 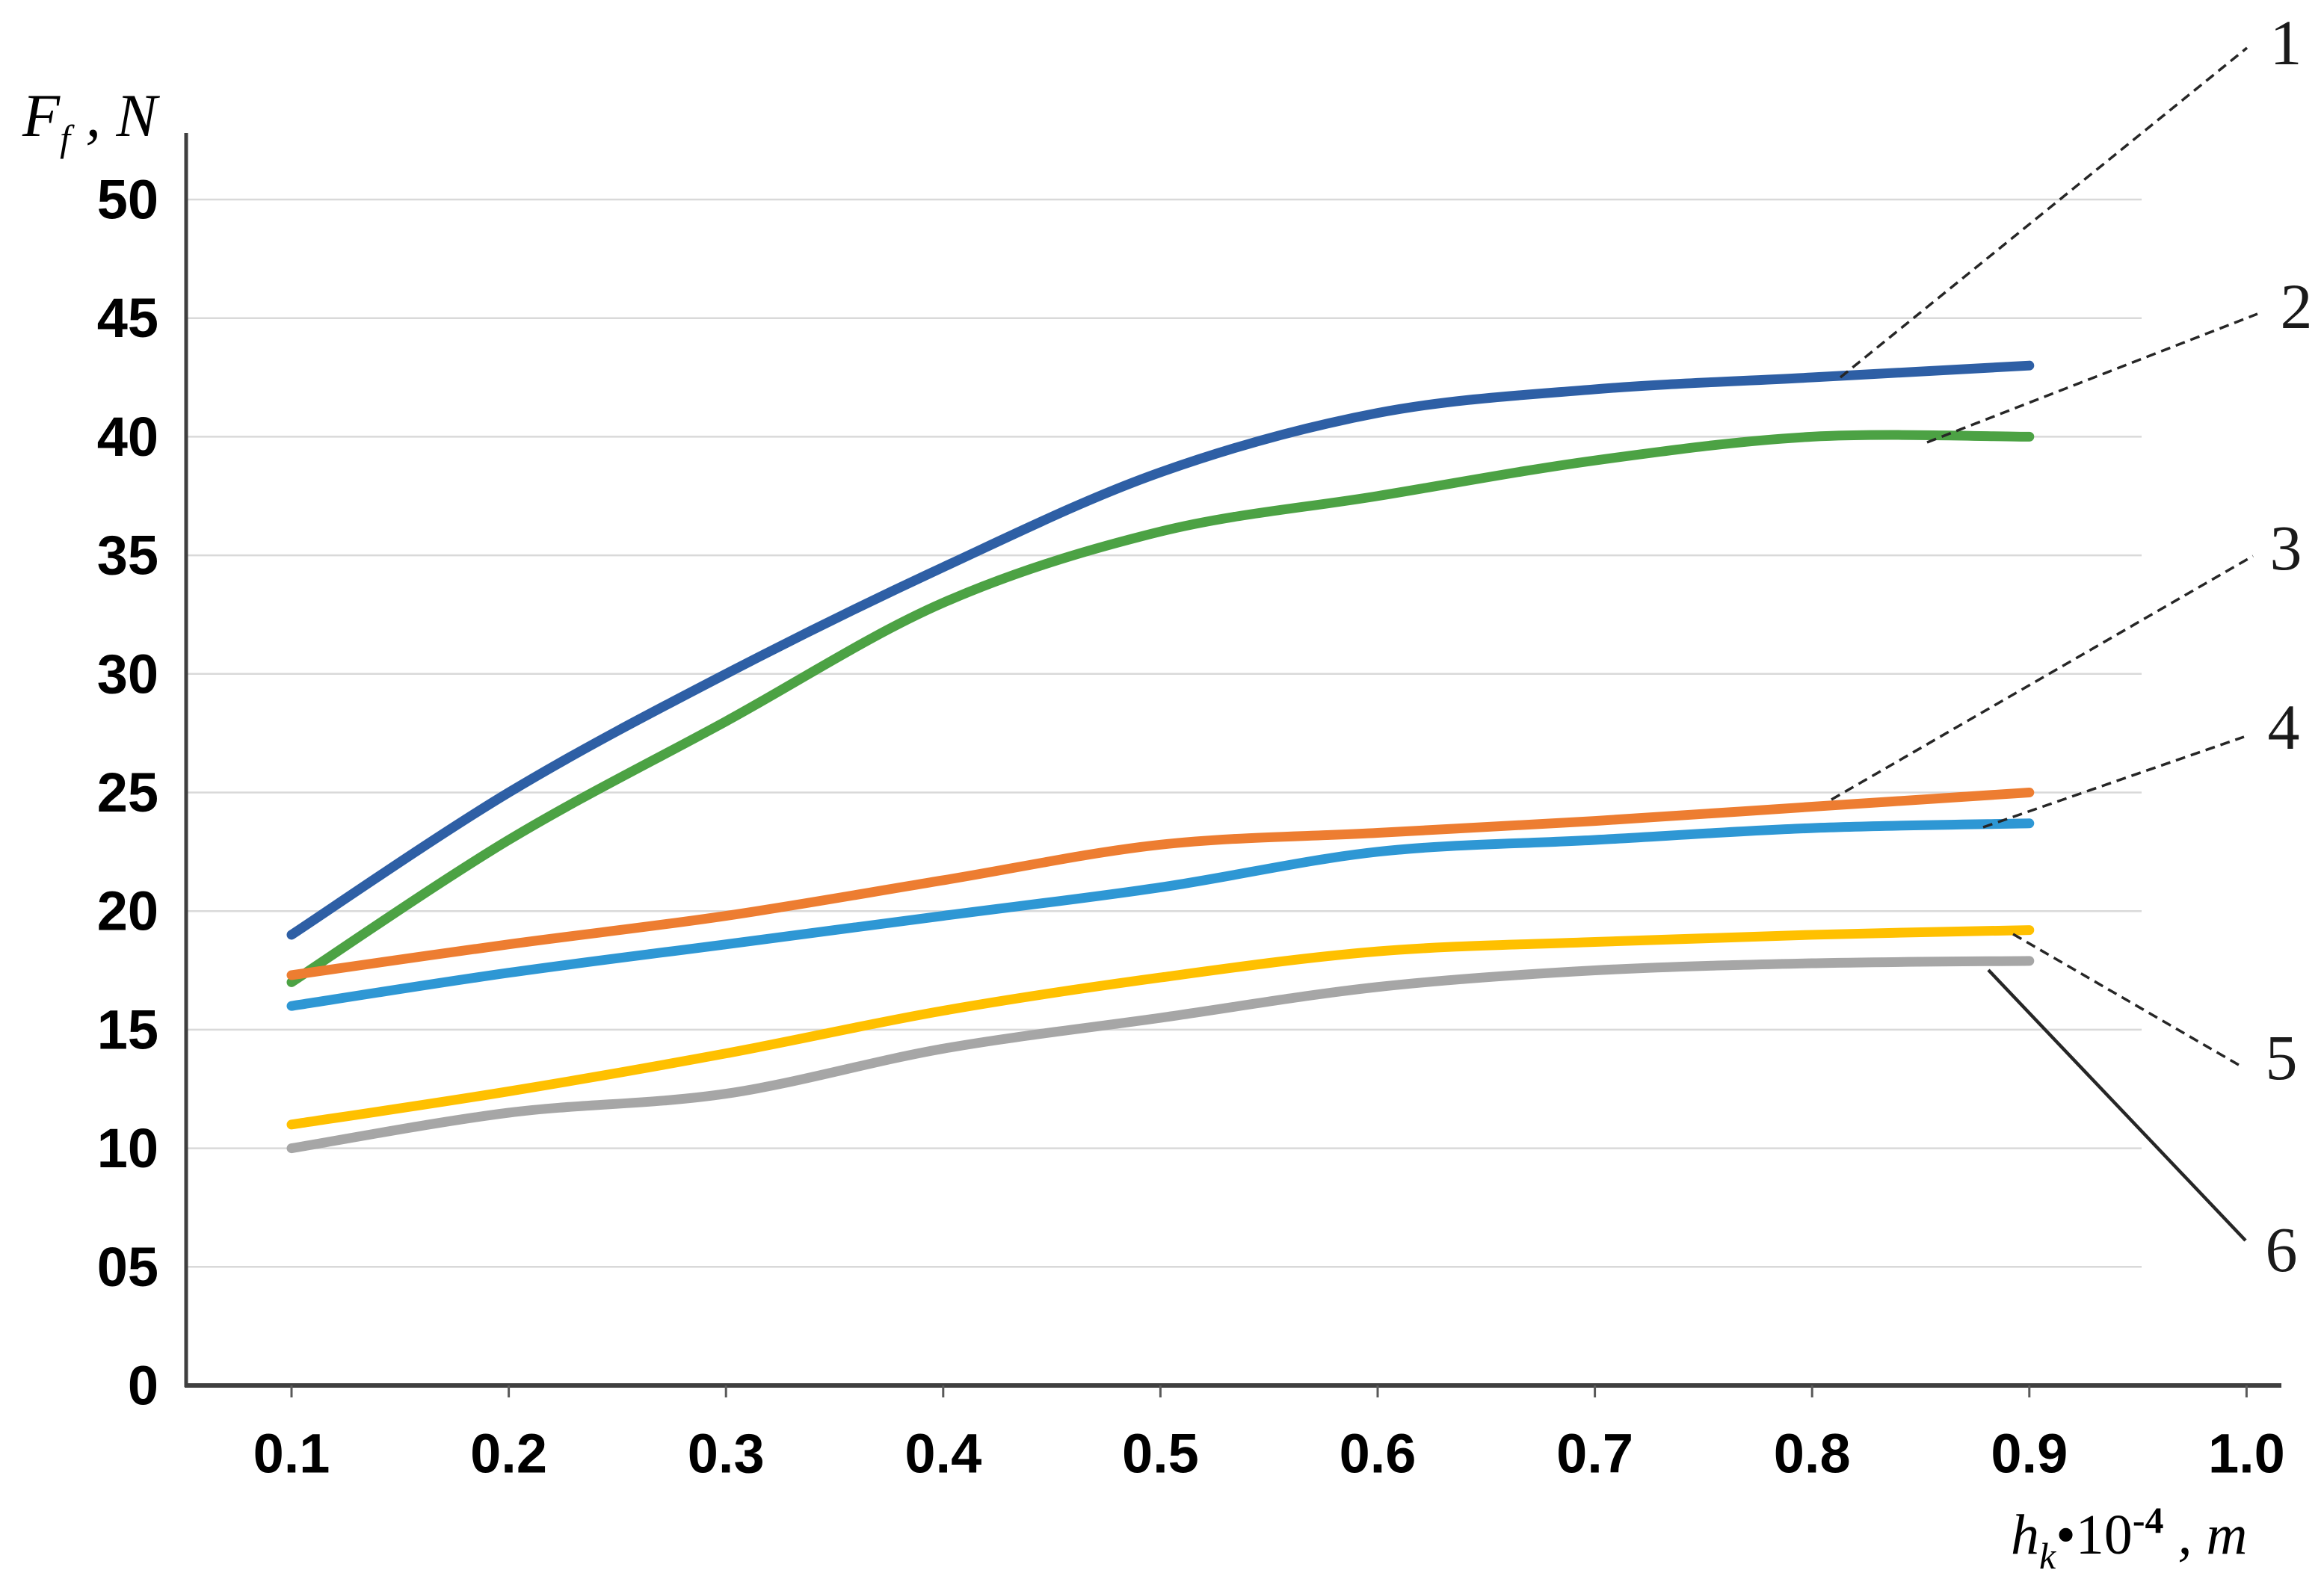 What do you see at coordinates (2206, 1535) in the screenshot?
I see `x-axis-unit: , m` at bounding box center [2206, 1535].